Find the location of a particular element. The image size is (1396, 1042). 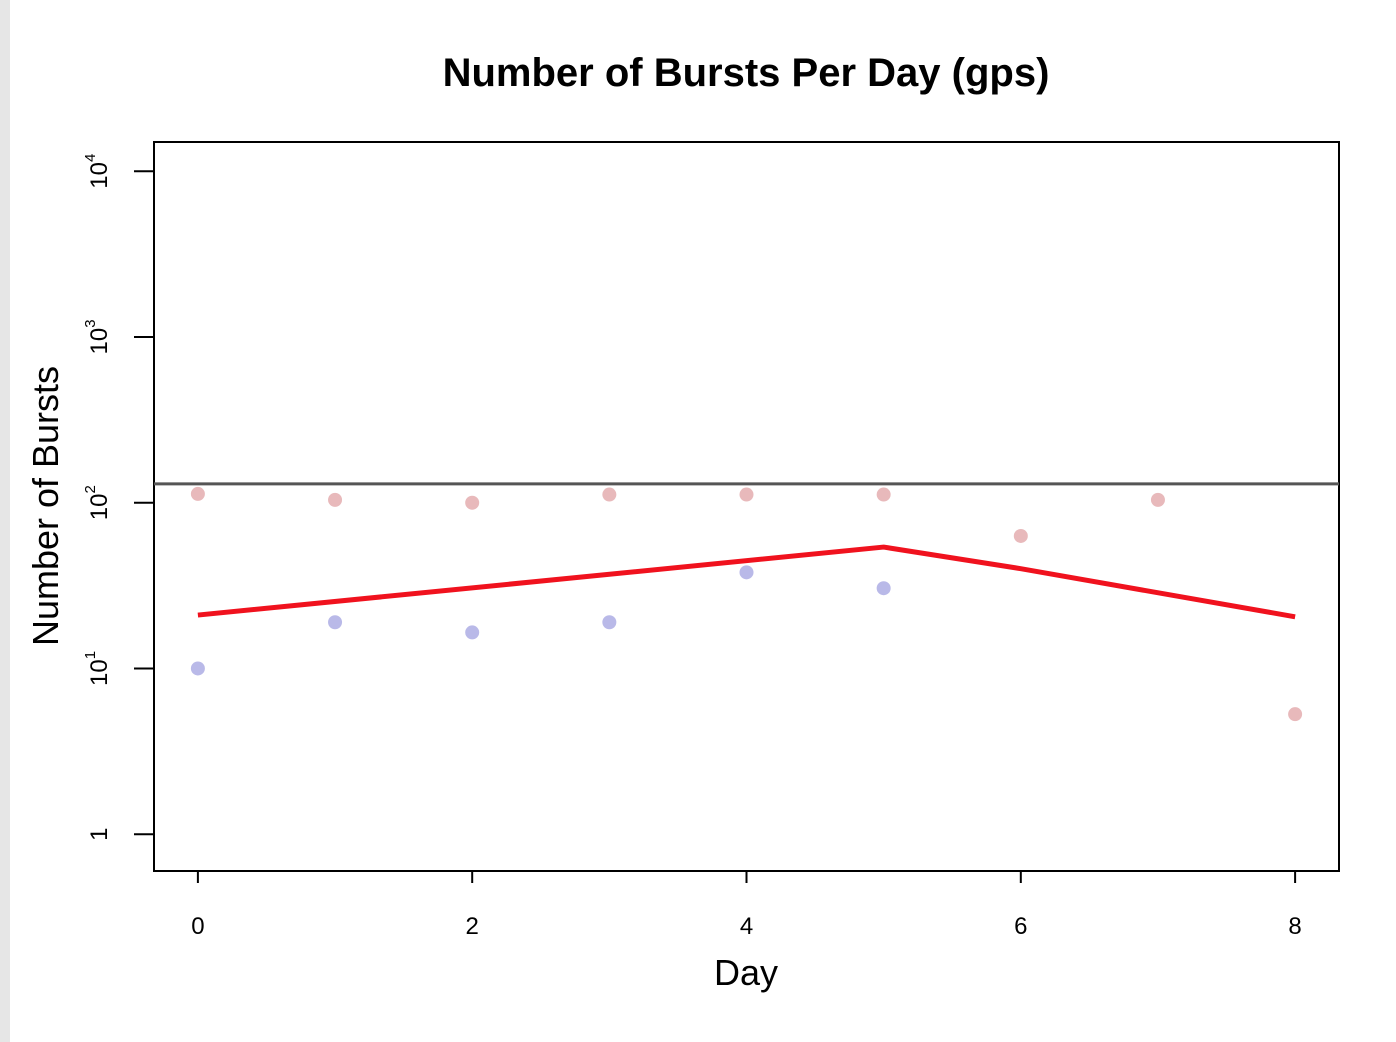

y-tick-label: 10³ is located at coordinates (97, 336).